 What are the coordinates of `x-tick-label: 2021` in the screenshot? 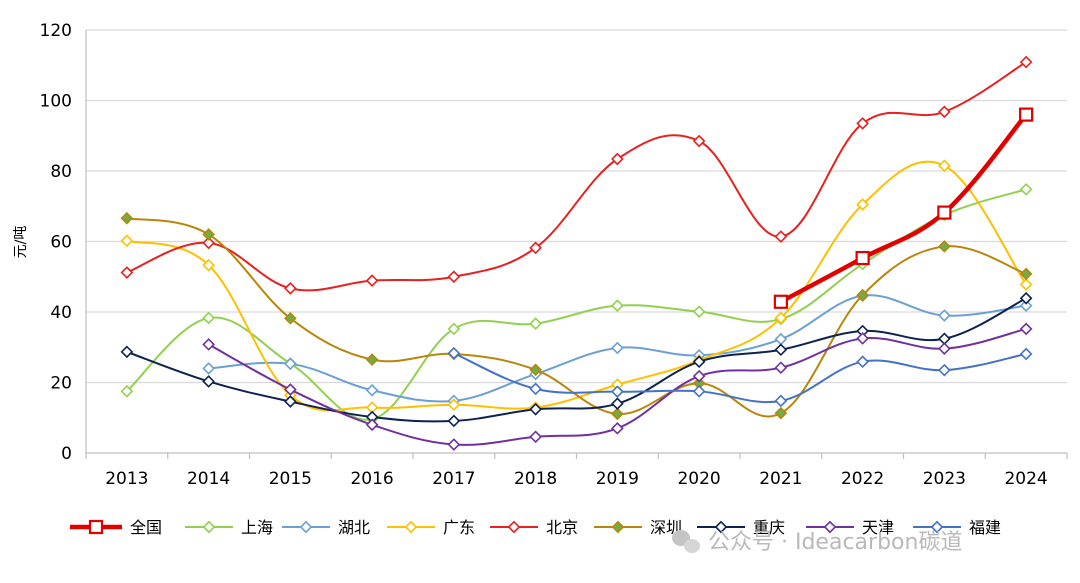 It's located at (780, 479).